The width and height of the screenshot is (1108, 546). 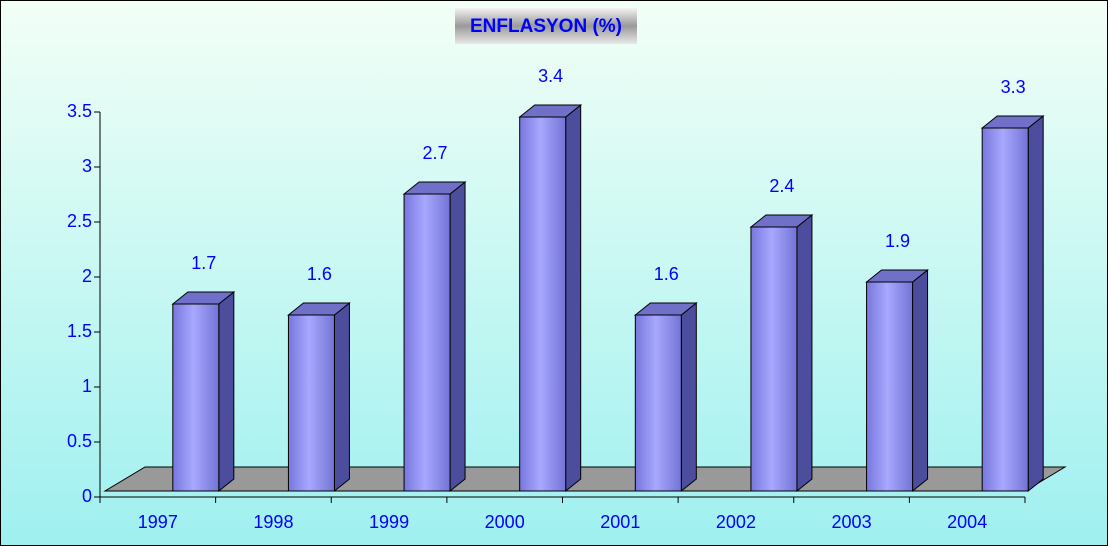 I want to click on x-tick-label: 2001, so click(x=620, y=522).